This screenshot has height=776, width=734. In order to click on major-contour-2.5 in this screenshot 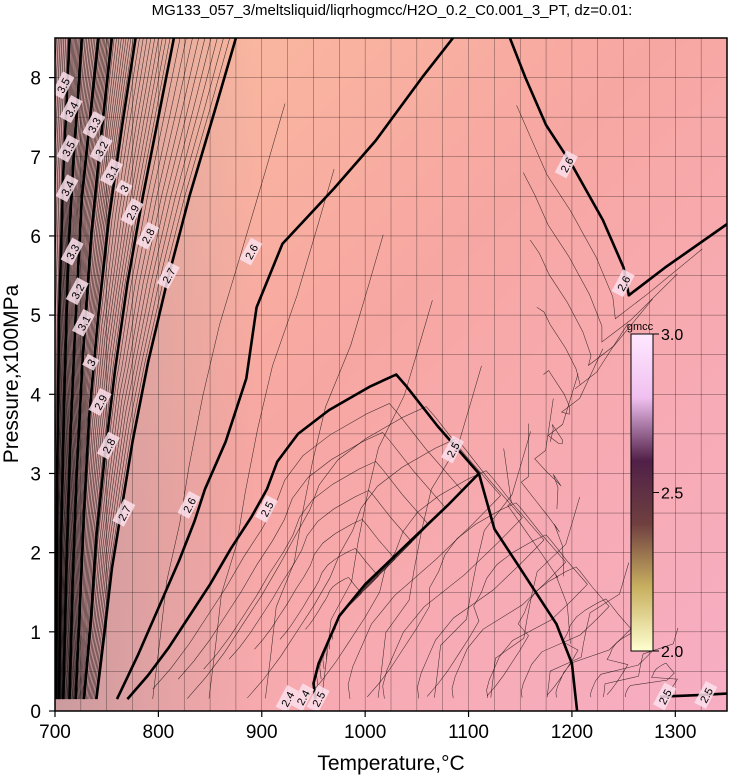, I will do `click(528, 592)`.